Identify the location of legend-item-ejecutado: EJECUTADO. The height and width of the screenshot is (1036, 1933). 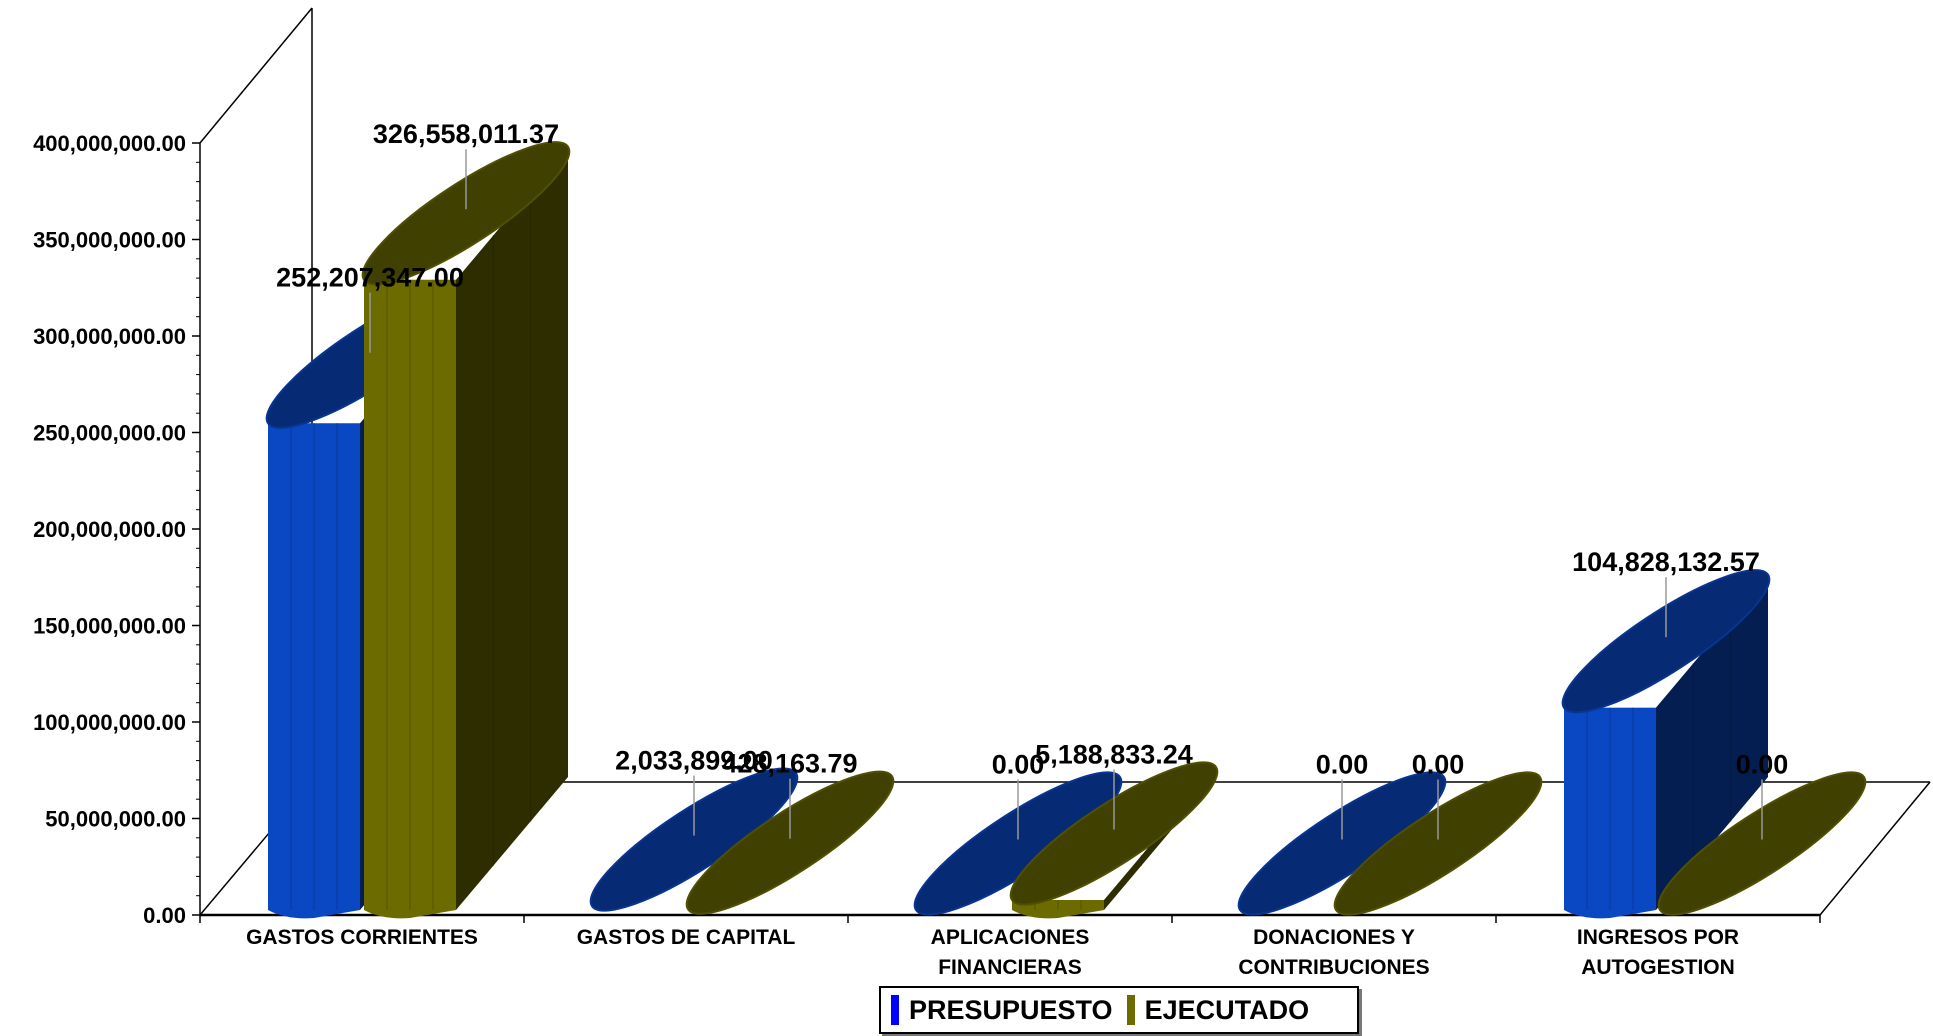
(1218, 1010).